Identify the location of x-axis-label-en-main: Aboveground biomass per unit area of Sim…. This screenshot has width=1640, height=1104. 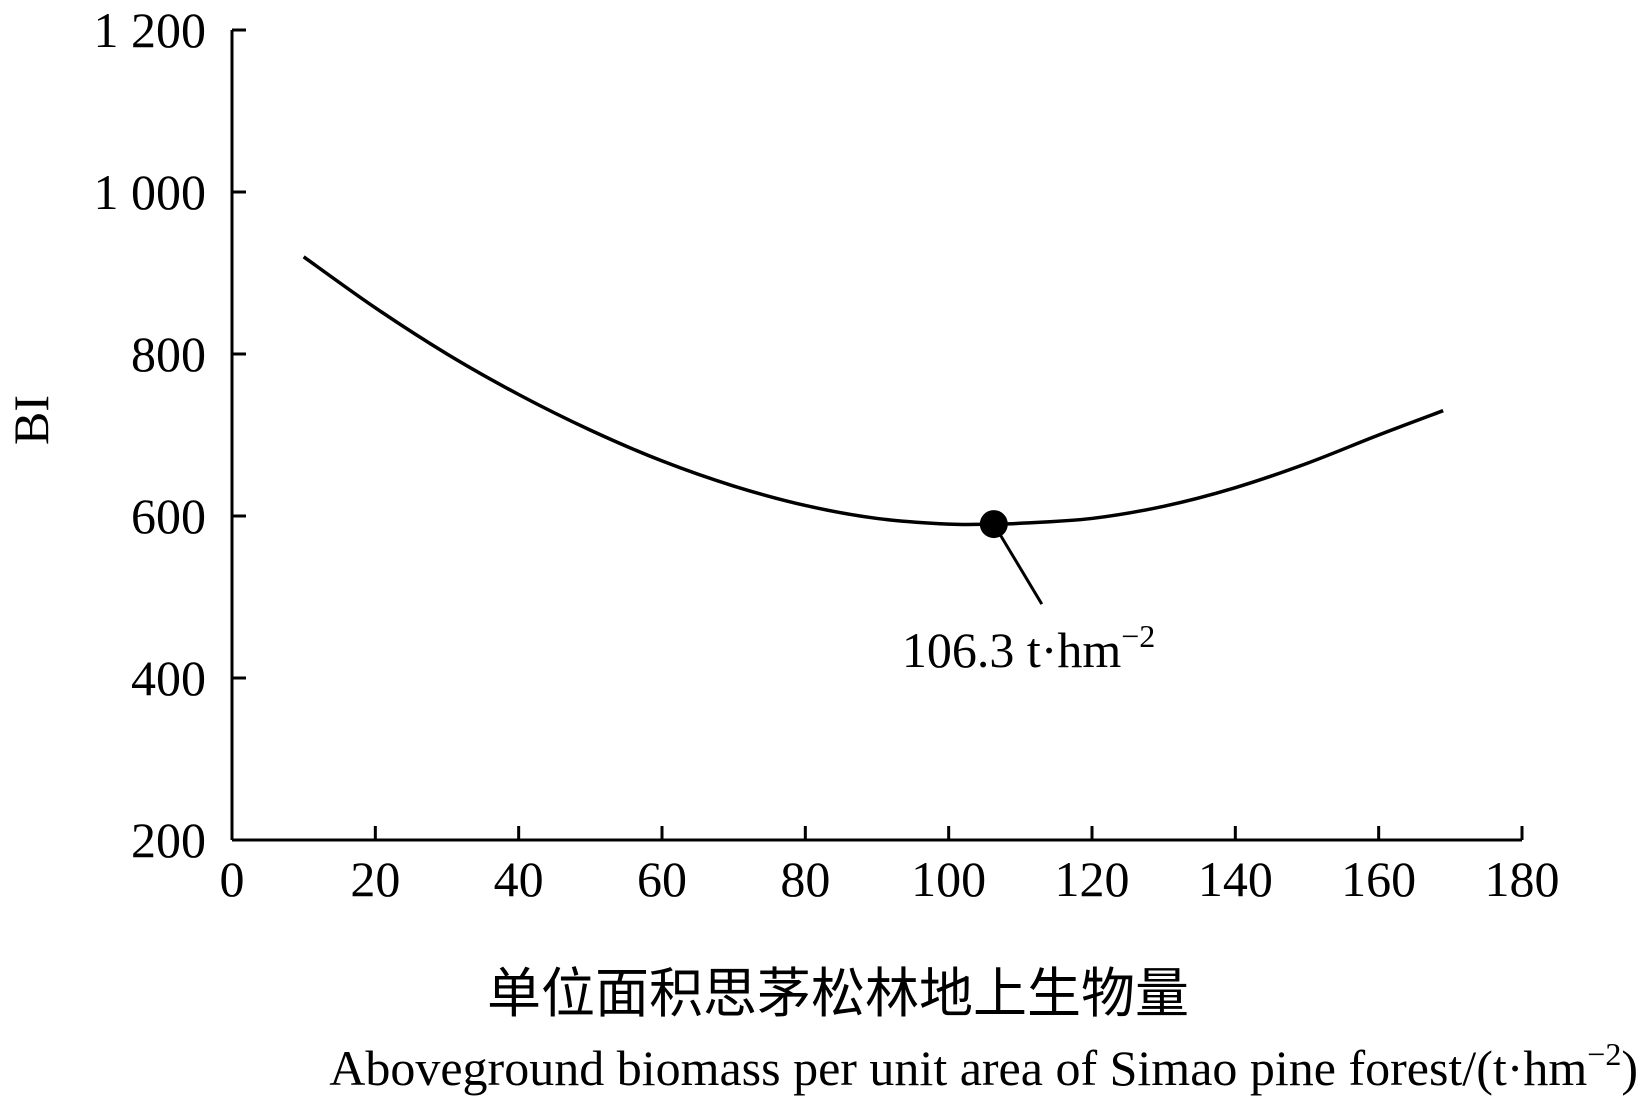
(958, 1068).